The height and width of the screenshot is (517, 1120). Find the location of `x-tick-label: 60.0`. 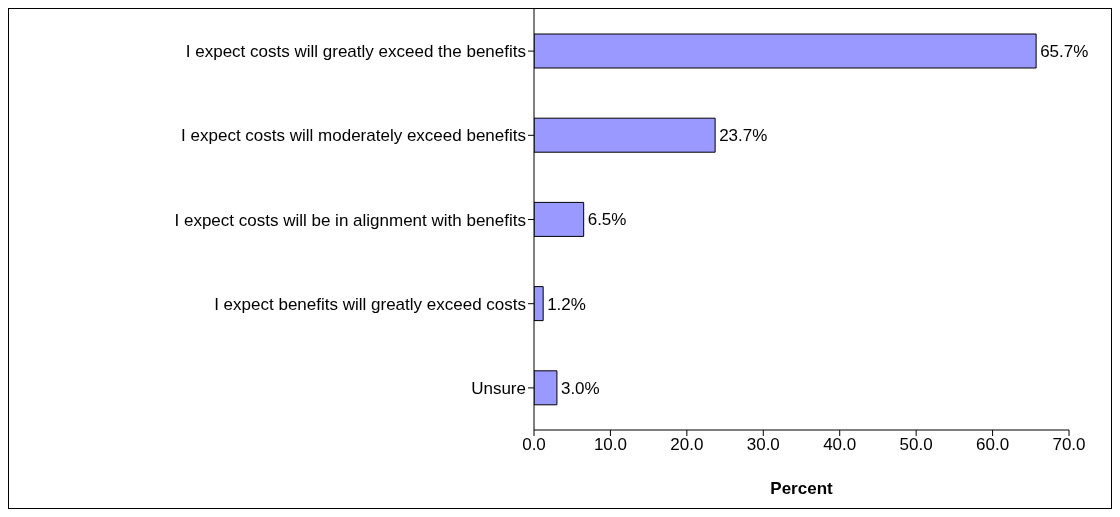

x-tick-label: 60.0 is located at coordinates (993, 445).